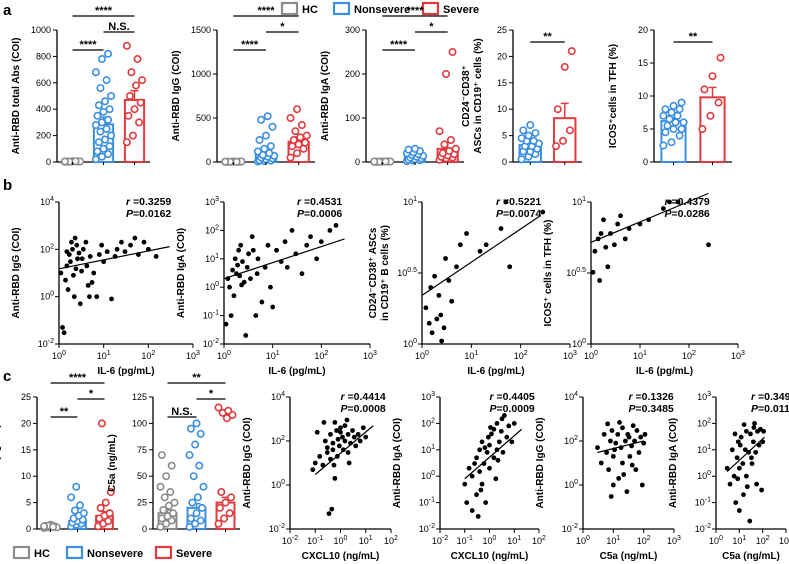 Image resolution: width=789 pixels, height=564 pixels. I want to click on y-tick-label: 15, so click(26, 450).